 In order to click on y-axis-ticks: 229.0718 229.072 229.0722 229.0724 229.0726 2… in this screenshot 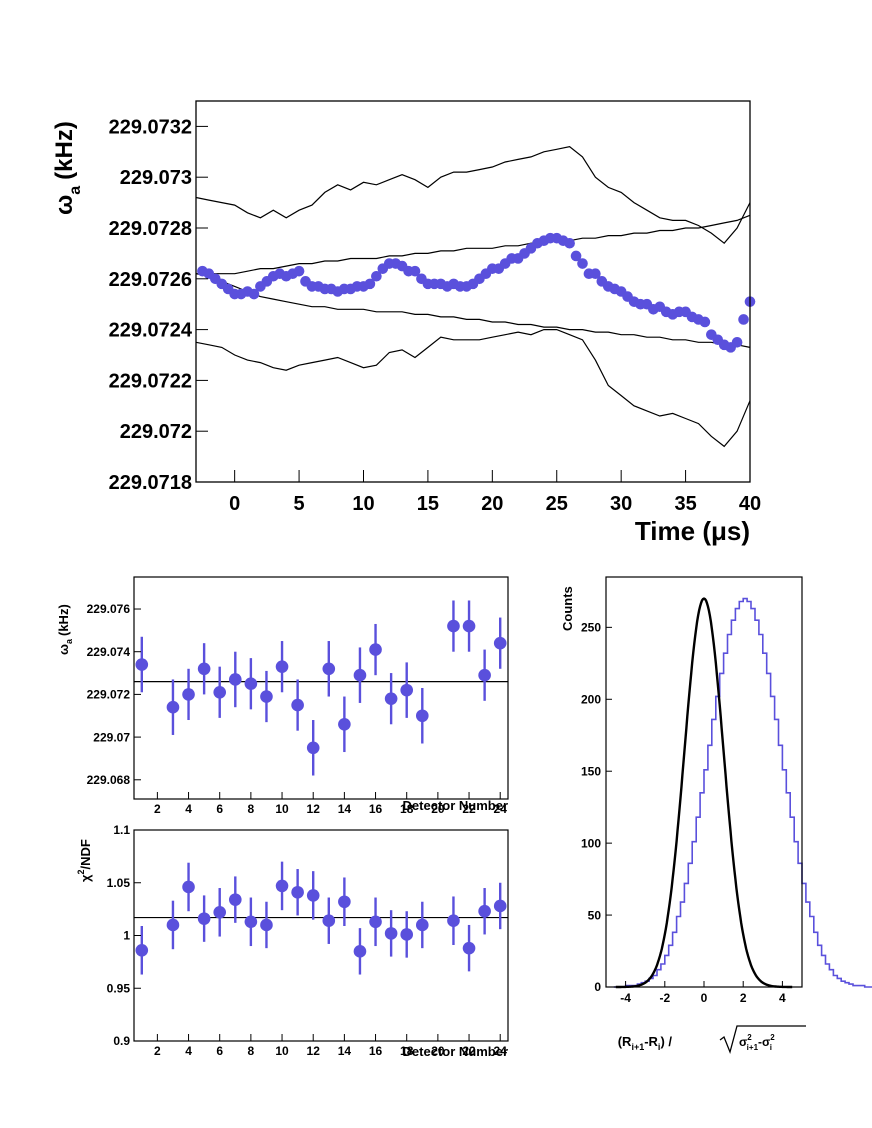, I will do `click(158, 305)`.